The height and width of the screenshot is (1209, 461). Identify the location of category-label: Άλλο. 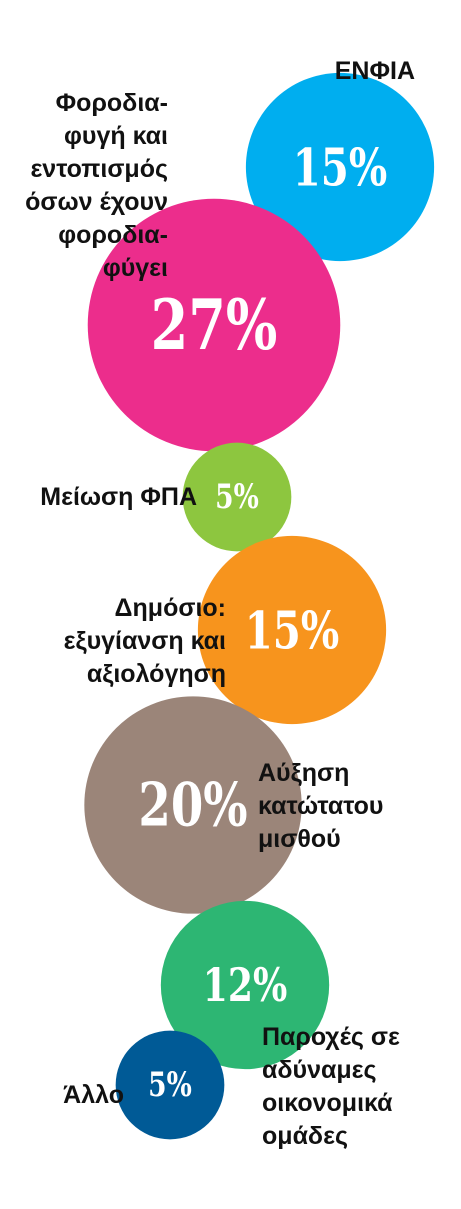
(93, 1095).